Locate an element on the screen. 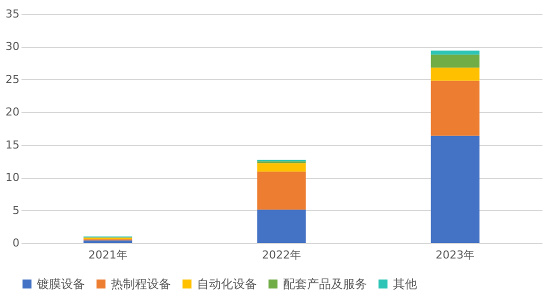 This screenshot has height=307, width=554. y-tick-label: 30 is located at coordinates (13, 47).